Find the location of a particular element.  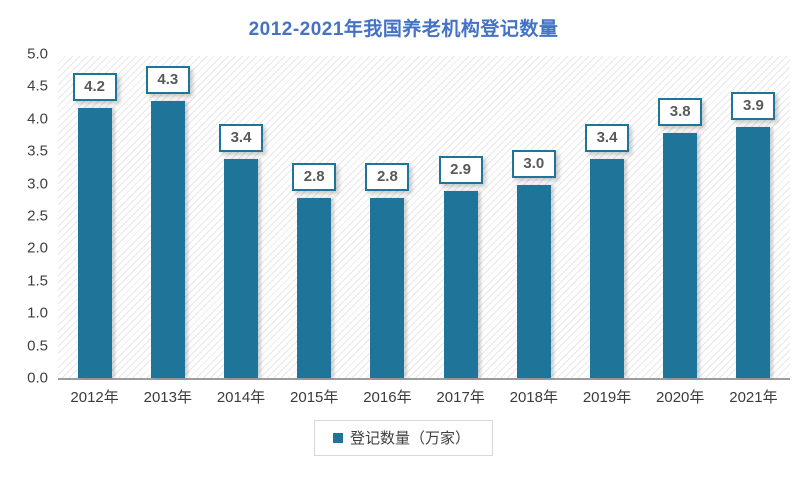

x-tick-label: 2020年 is located at coordinates (680, 397).